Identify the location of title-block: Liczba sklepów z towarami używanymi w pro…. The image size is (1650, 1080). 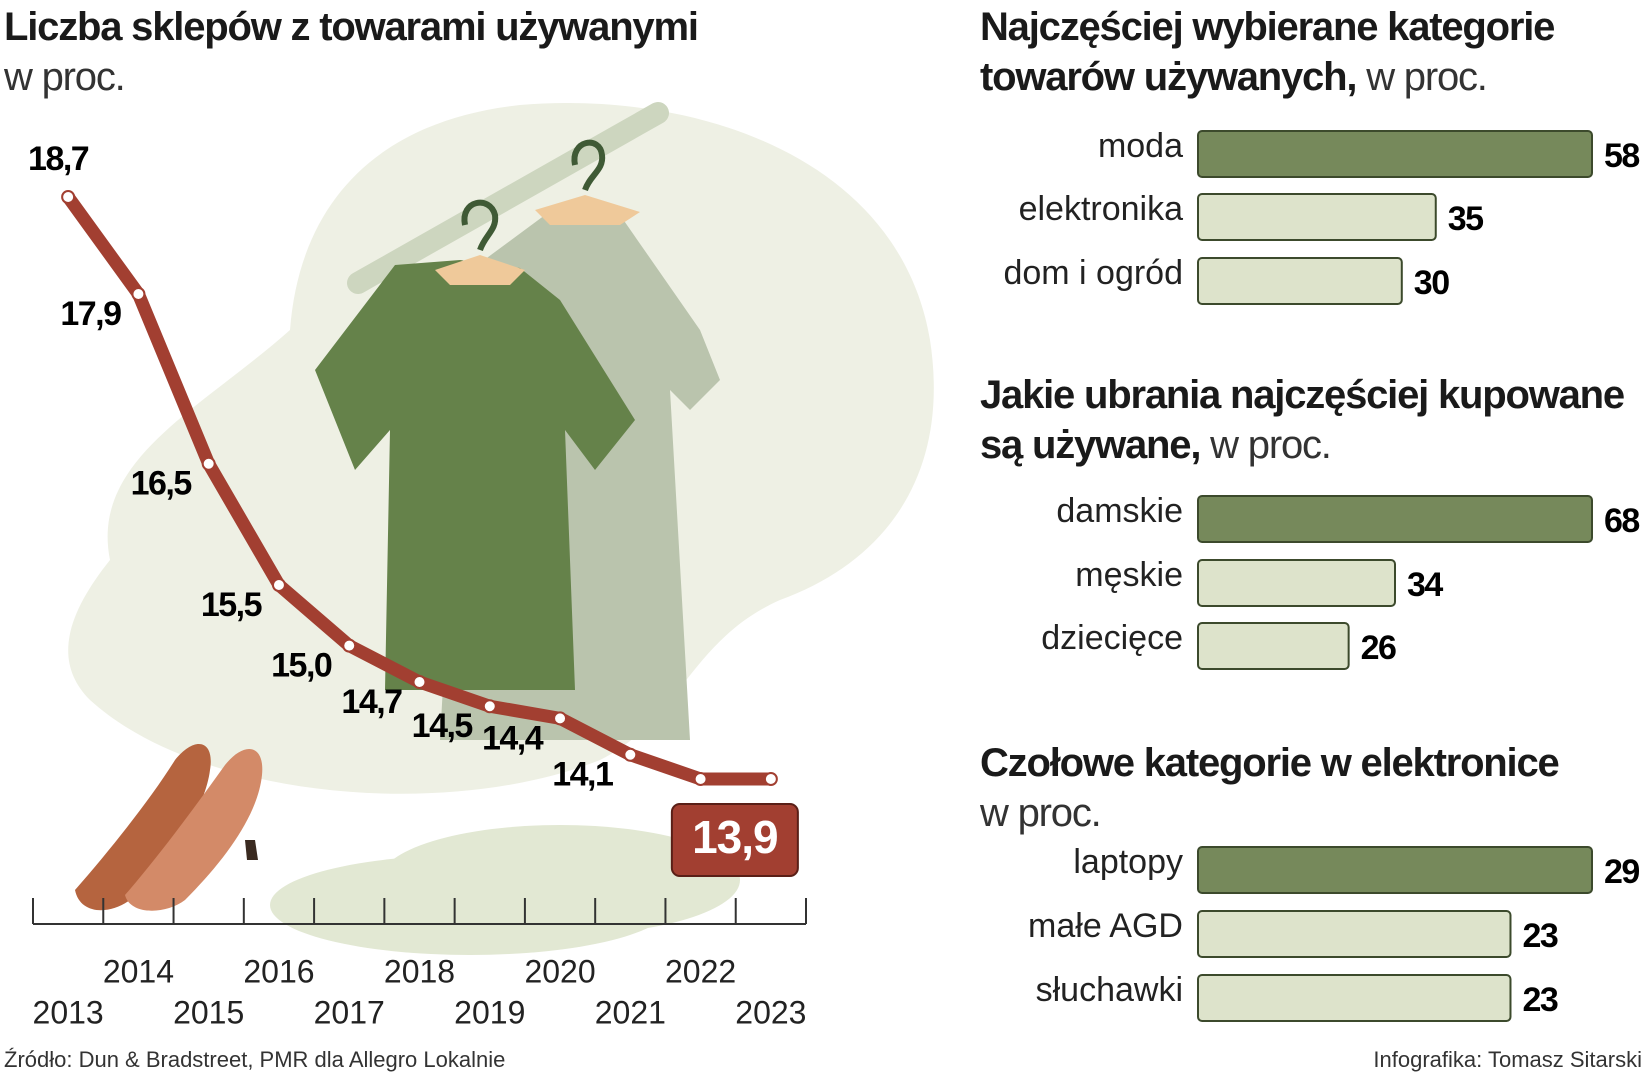
(434, 52).